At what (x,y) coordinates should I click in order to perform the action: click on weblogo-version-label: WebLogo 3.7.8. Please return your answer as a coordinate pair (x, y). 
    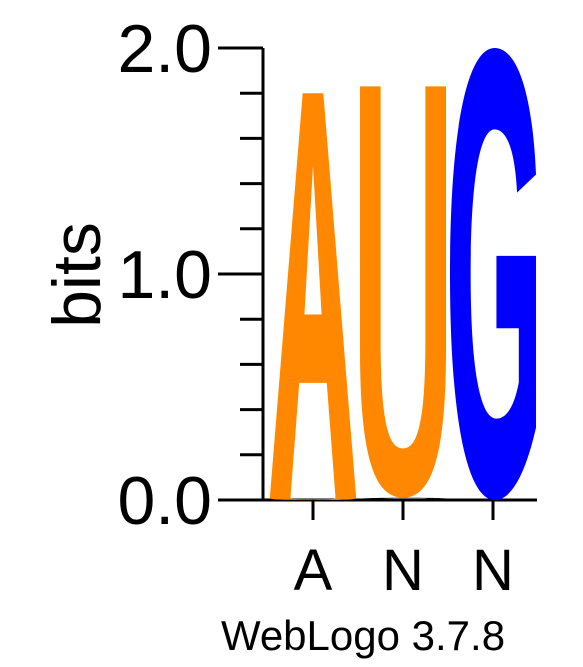
    Looking at the image, I should click on (363, 635).